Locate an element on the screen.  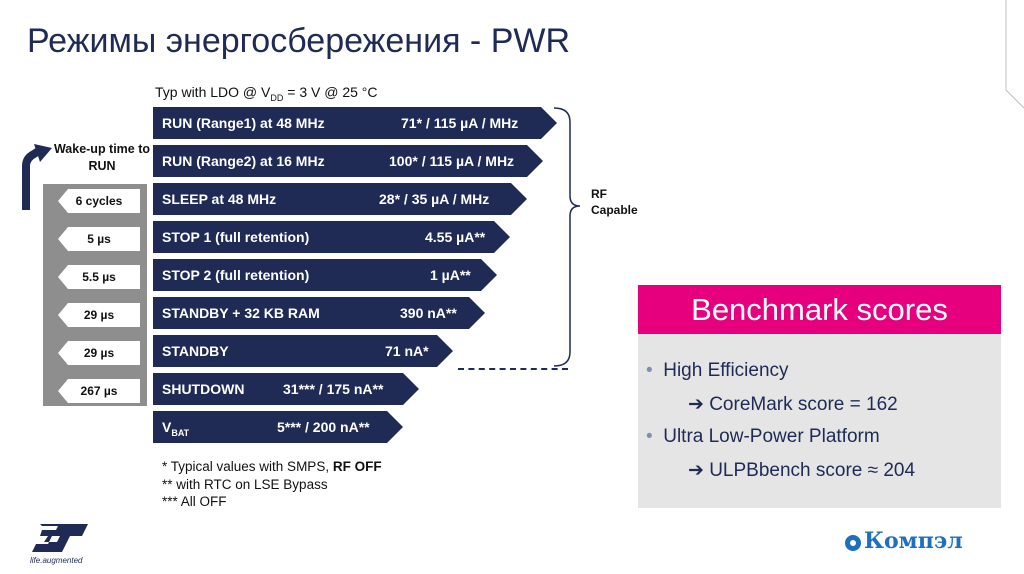
bullet-1: • High Efficiency is located at coordinates (717, 371).